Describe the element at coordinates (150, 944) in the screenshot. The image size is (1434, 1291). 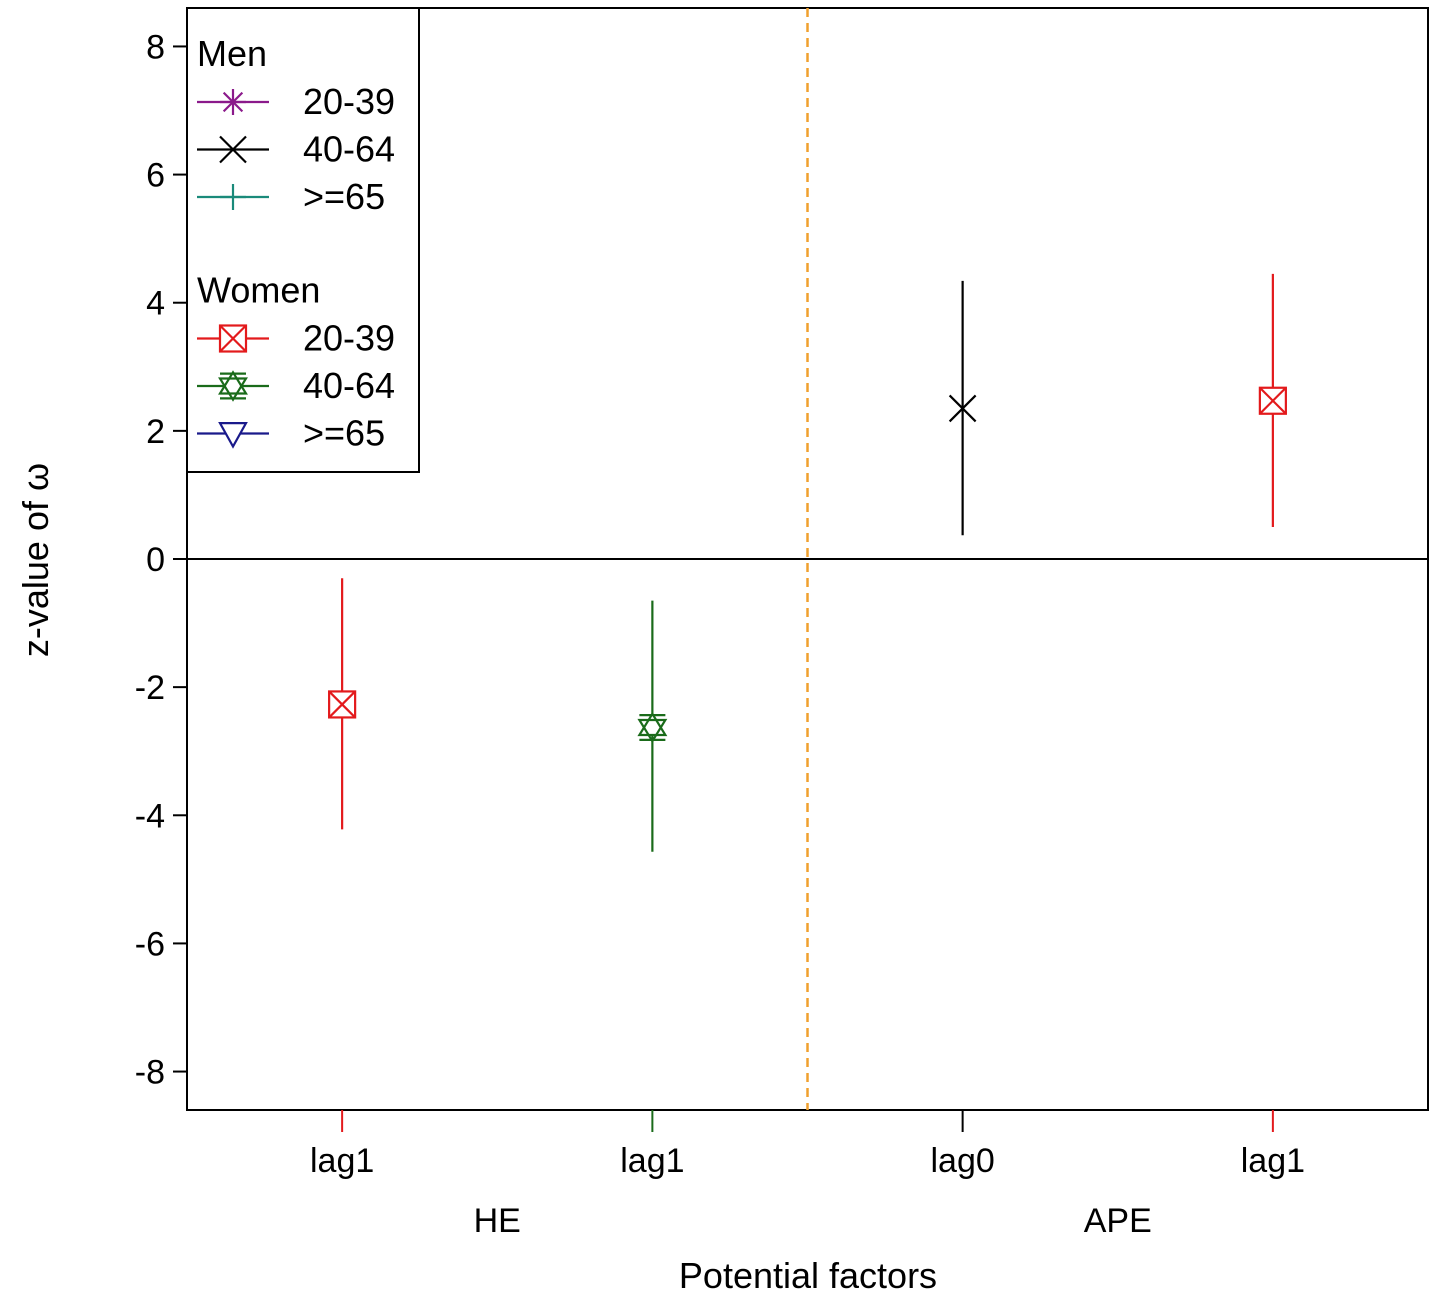
I see `y-tick-label: -6` at that location.